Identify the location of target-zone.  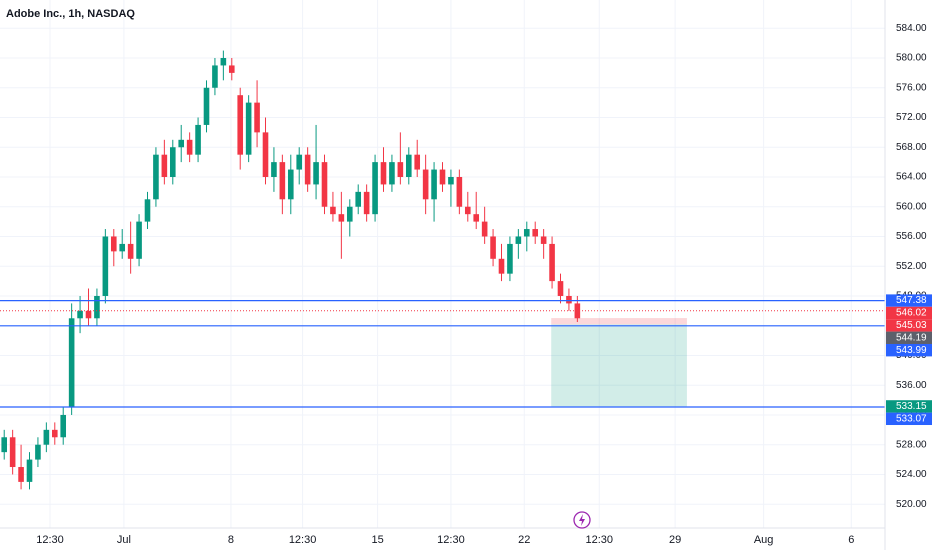
(619, 365).